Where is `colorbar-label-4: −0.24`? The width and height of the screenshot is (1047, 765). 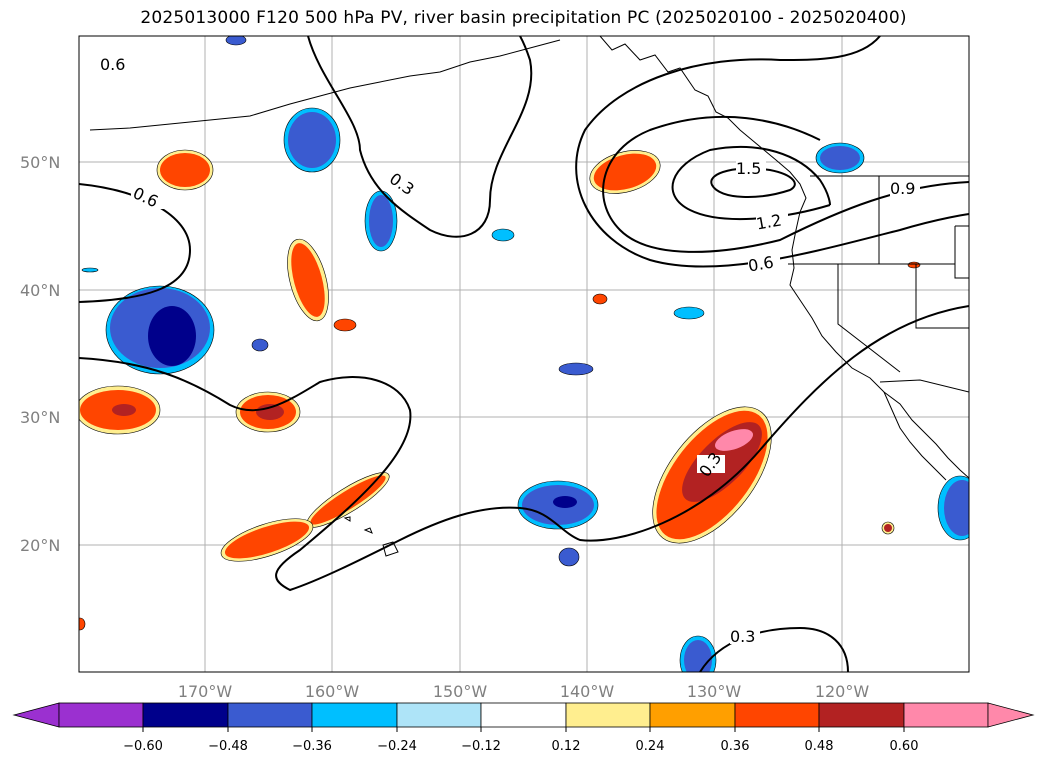 colorbar-label-4: −0.24 is located at coordinates (397, 746).